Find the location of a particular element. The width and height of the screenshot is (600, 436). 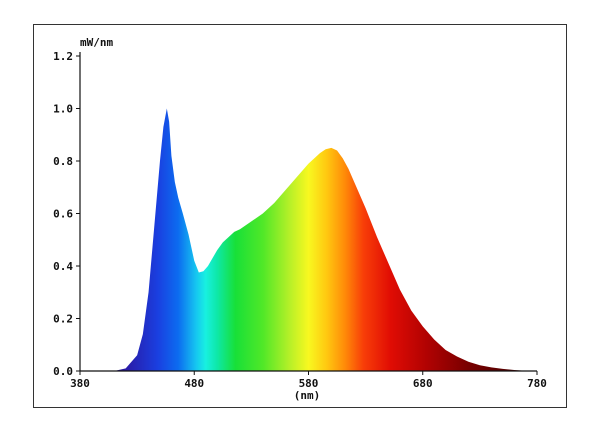

x-axis-label: (nm) is located at coordinates (307, 395).